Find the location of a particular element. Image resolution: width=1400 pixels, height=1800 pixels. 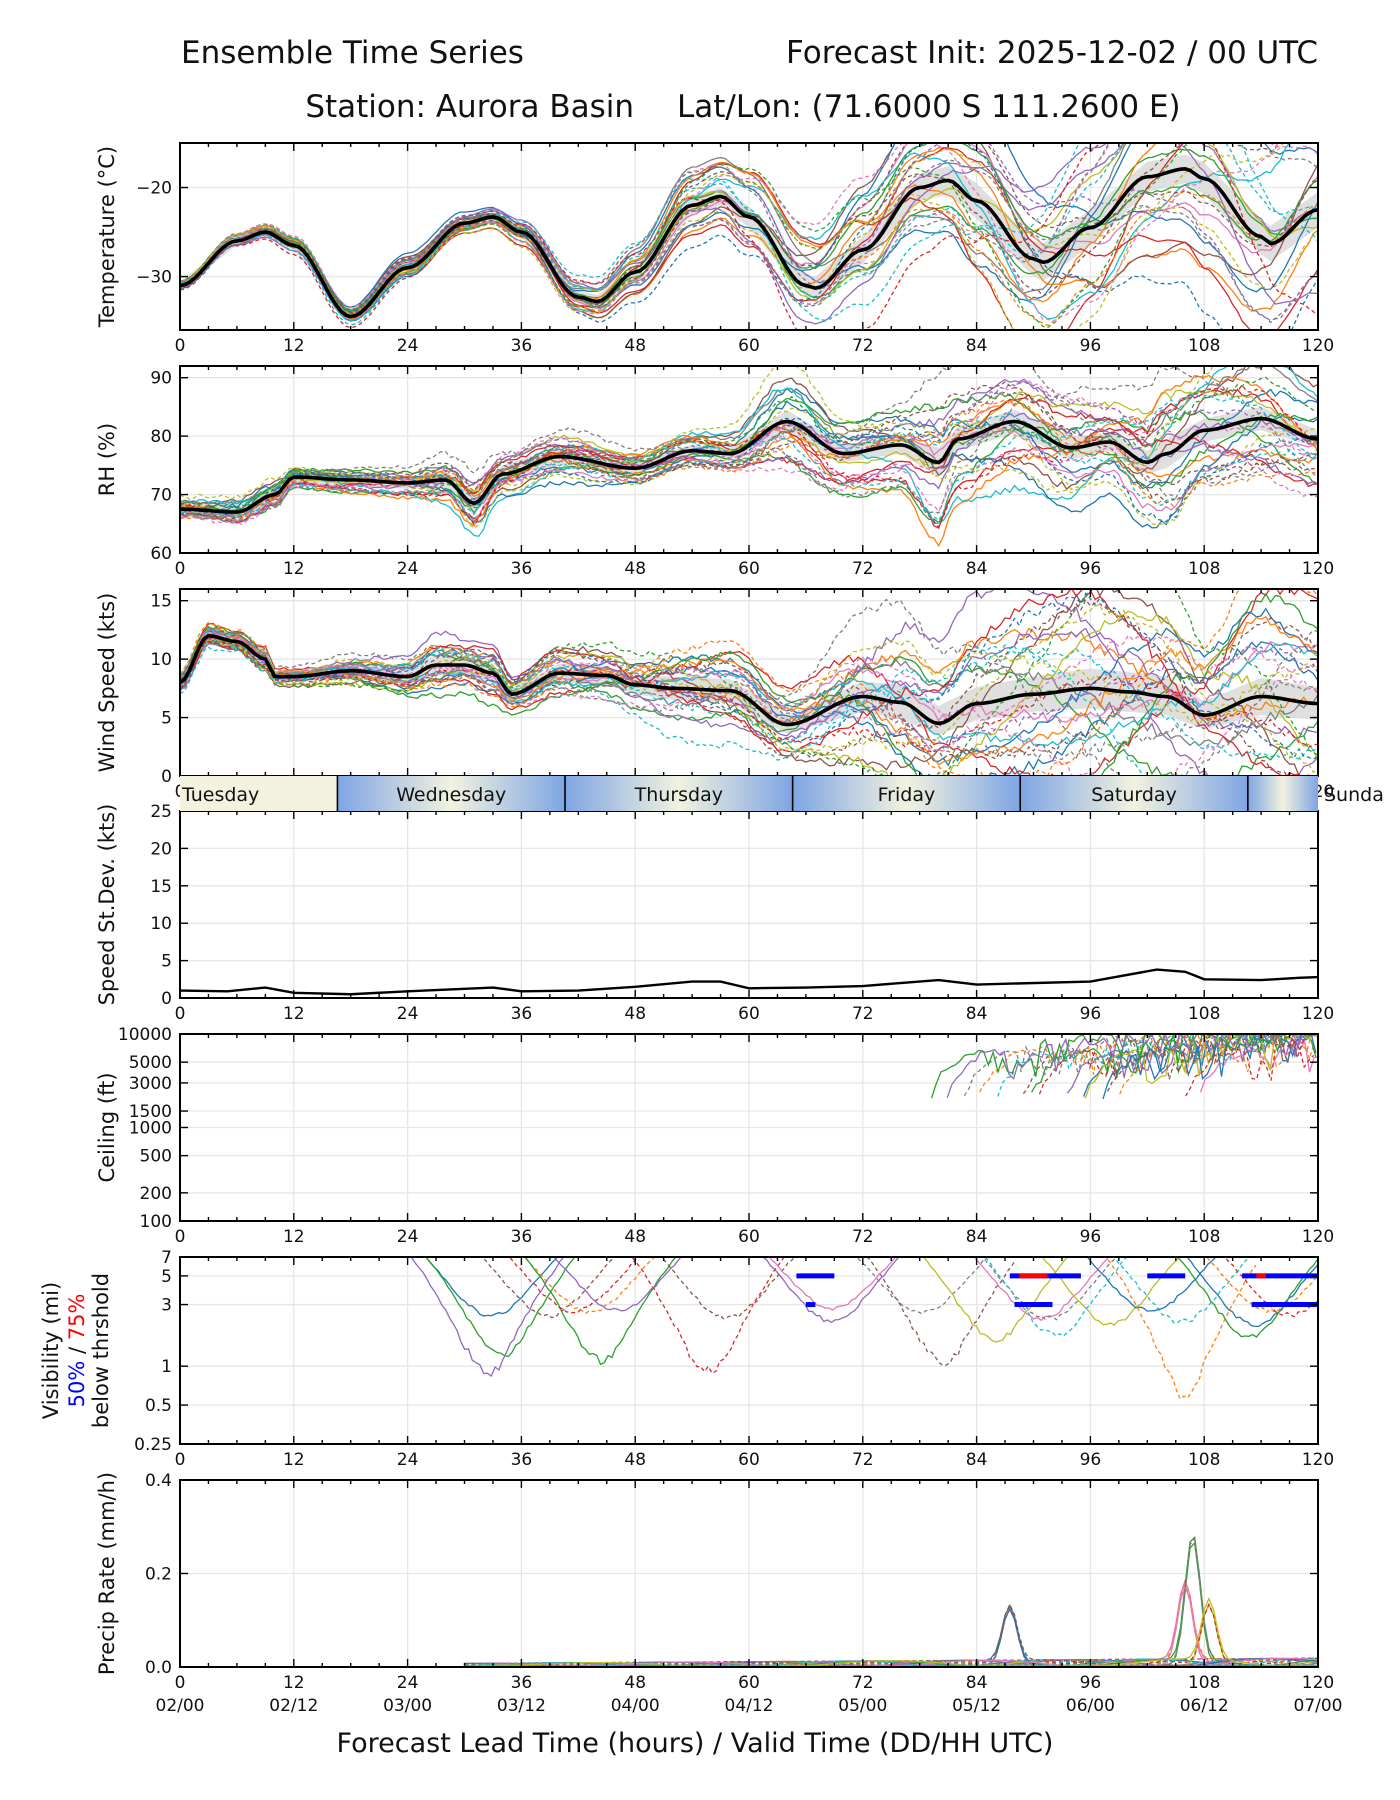

y-axis-label: Temperature (°C) is located at coordinates (107, 237).